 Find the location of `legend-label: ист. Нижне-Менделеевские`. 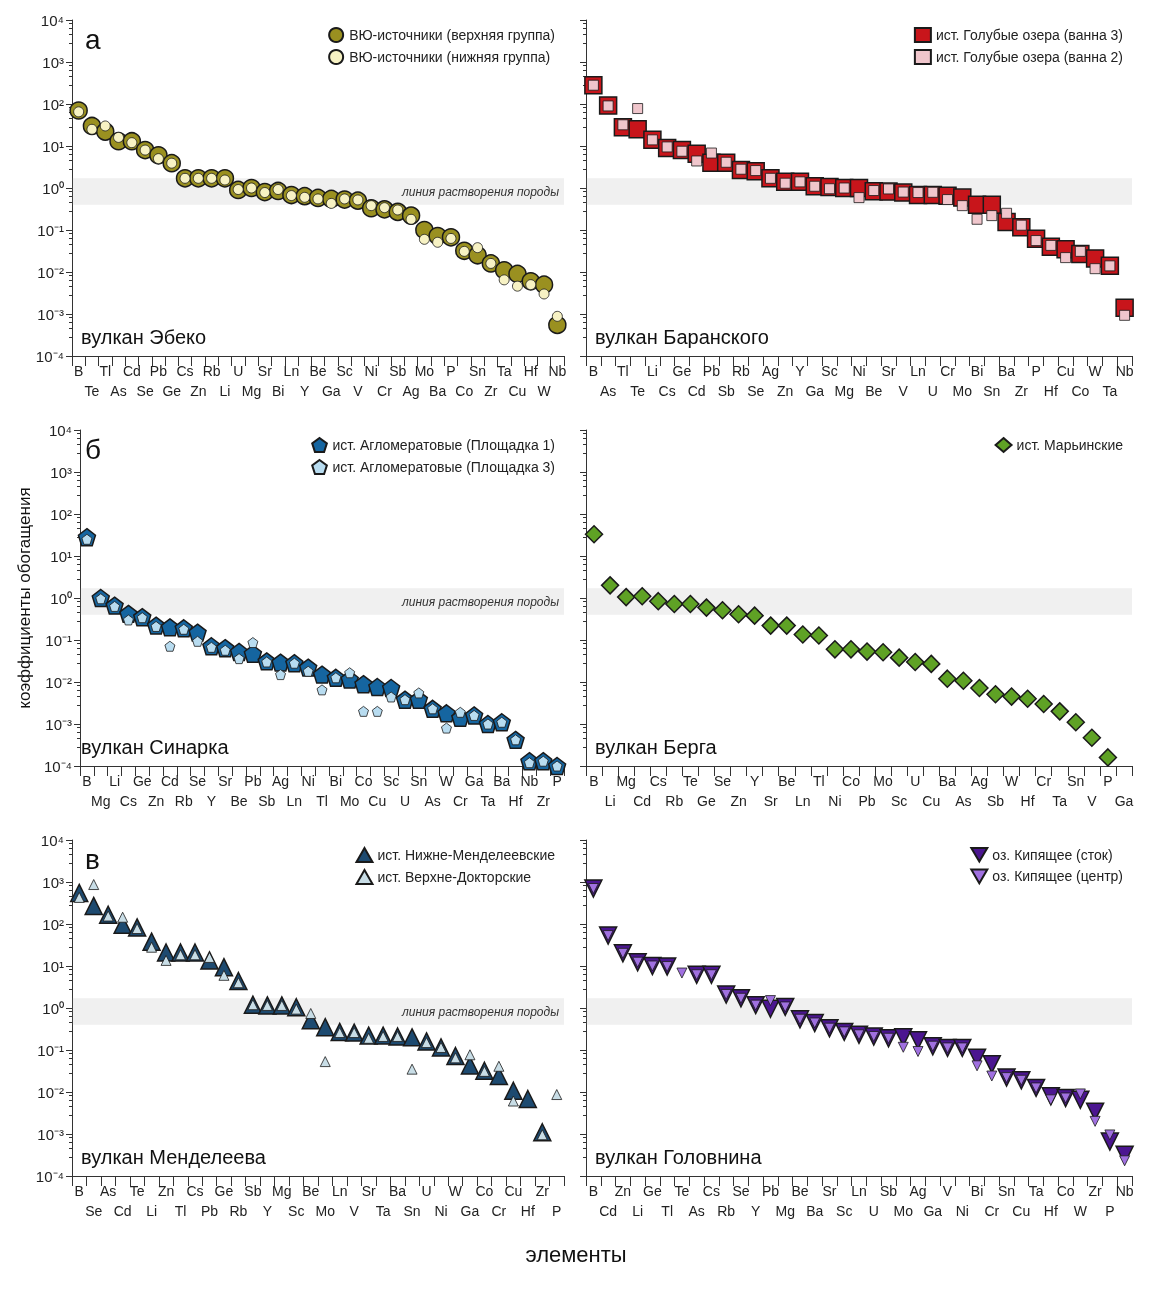

legend-label: ист. Нижне-Менделеевские is located at coordinates (466, 855).